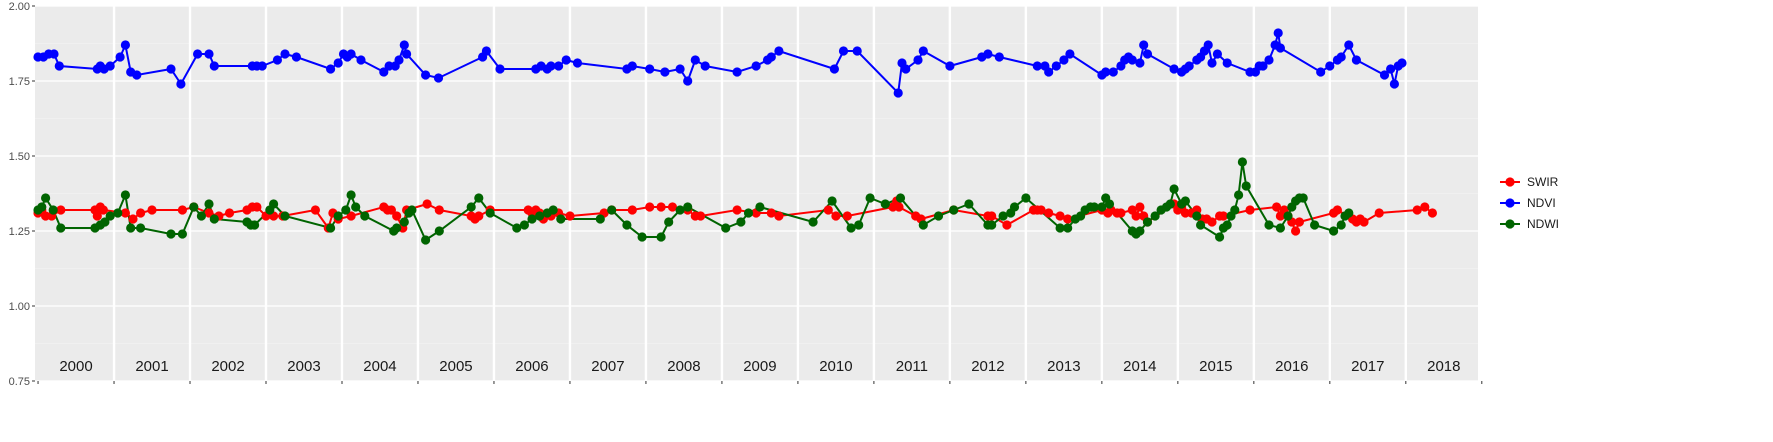 This screenshot has width=1773, height=442. I want to click on year-label: 2018, so click(1443, 366).